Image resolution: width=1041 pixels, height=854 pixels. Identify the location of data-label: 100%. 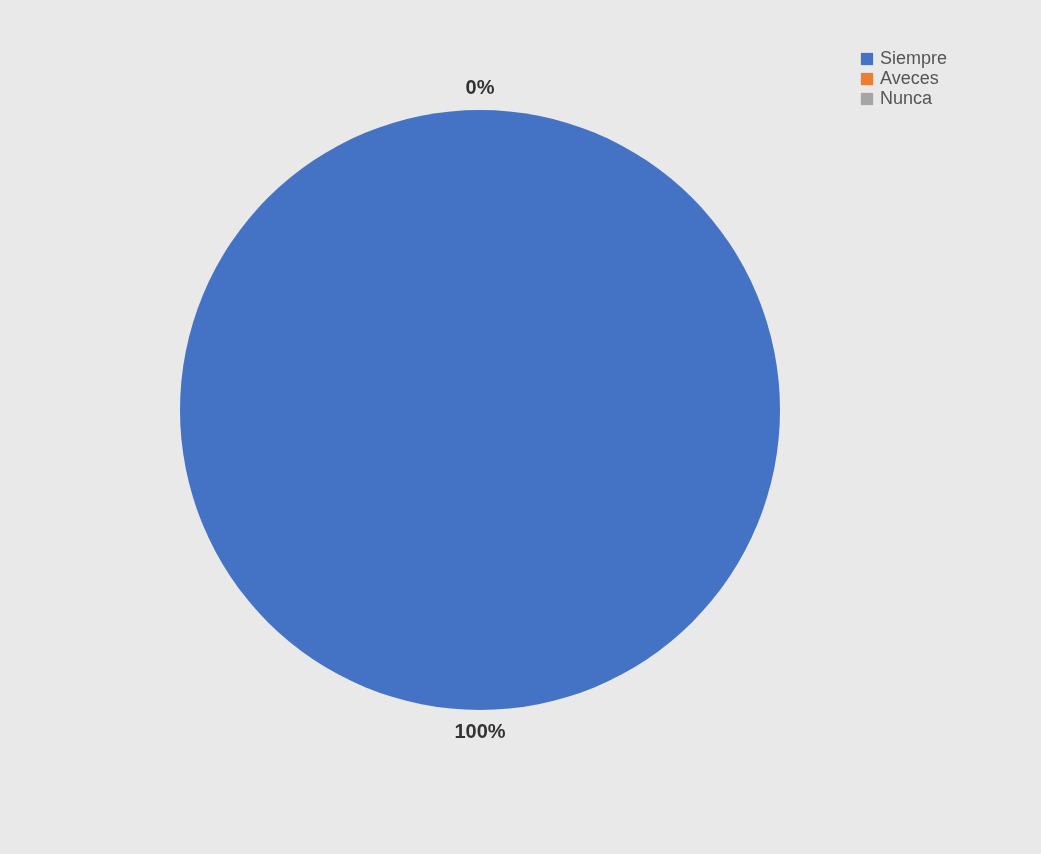
(480, 731).